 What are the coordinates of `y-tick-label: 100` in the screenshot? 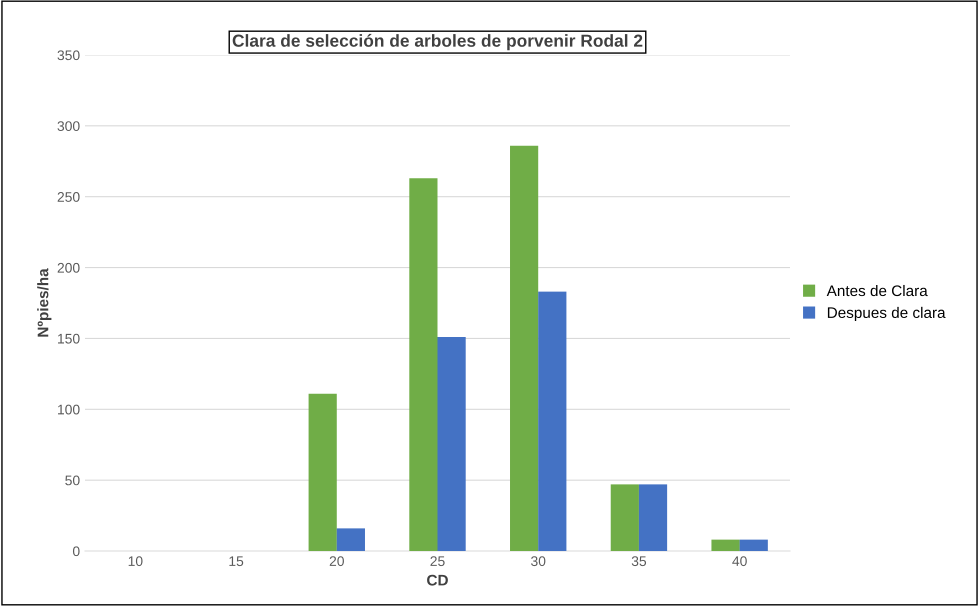 It's located at (69, 409).